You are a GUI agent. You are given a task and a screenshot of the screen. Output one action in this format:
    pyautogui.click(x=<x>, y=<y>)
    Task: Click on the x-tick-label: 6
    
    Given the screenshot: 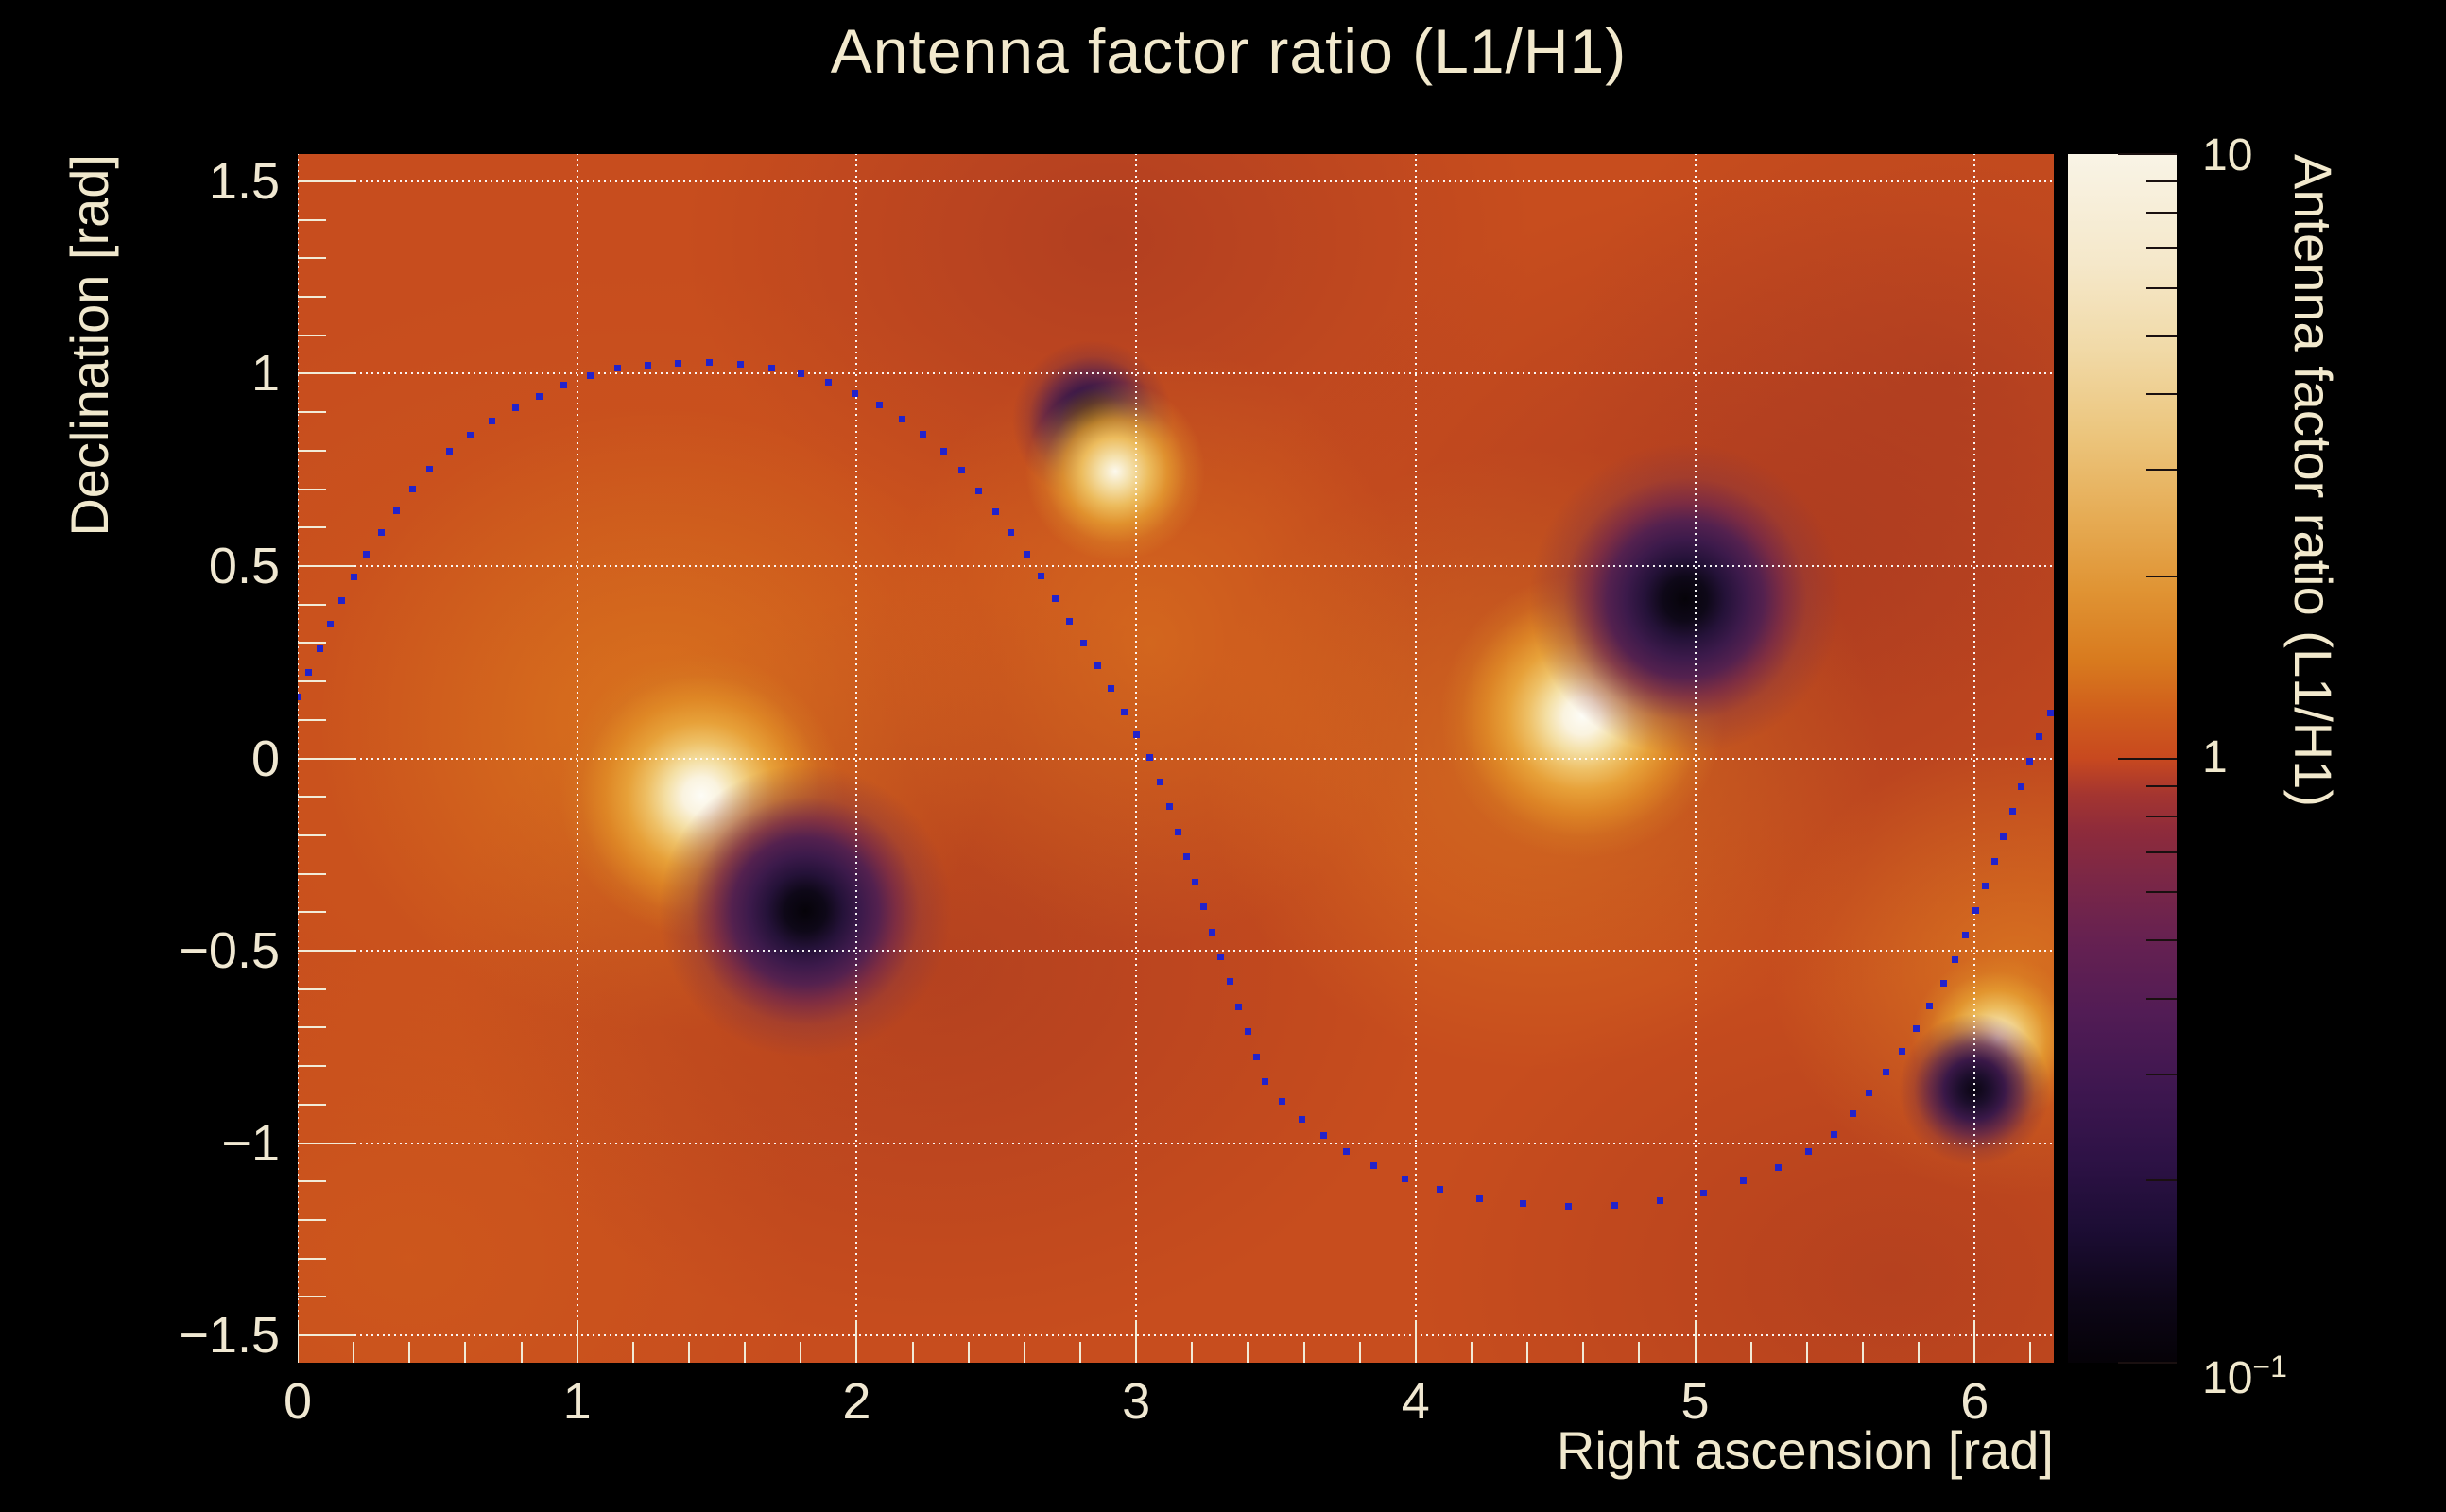 What is the action you would take?
    pyautogui.click(x=1975, y=1401)
    